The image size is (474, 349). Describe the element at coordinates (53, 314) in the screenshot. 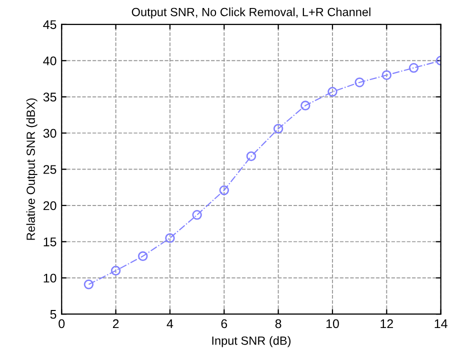

I see `y-tick-label: 5` at that location.